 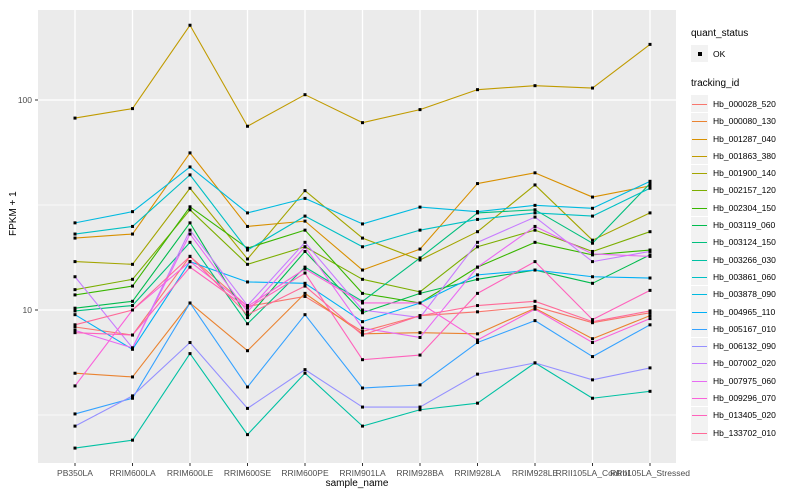 What do you see at coordinates (744, 242) in the screenshot?
I see `legend-item-label: Hb_003124_150` at bounding box center [744, 242].